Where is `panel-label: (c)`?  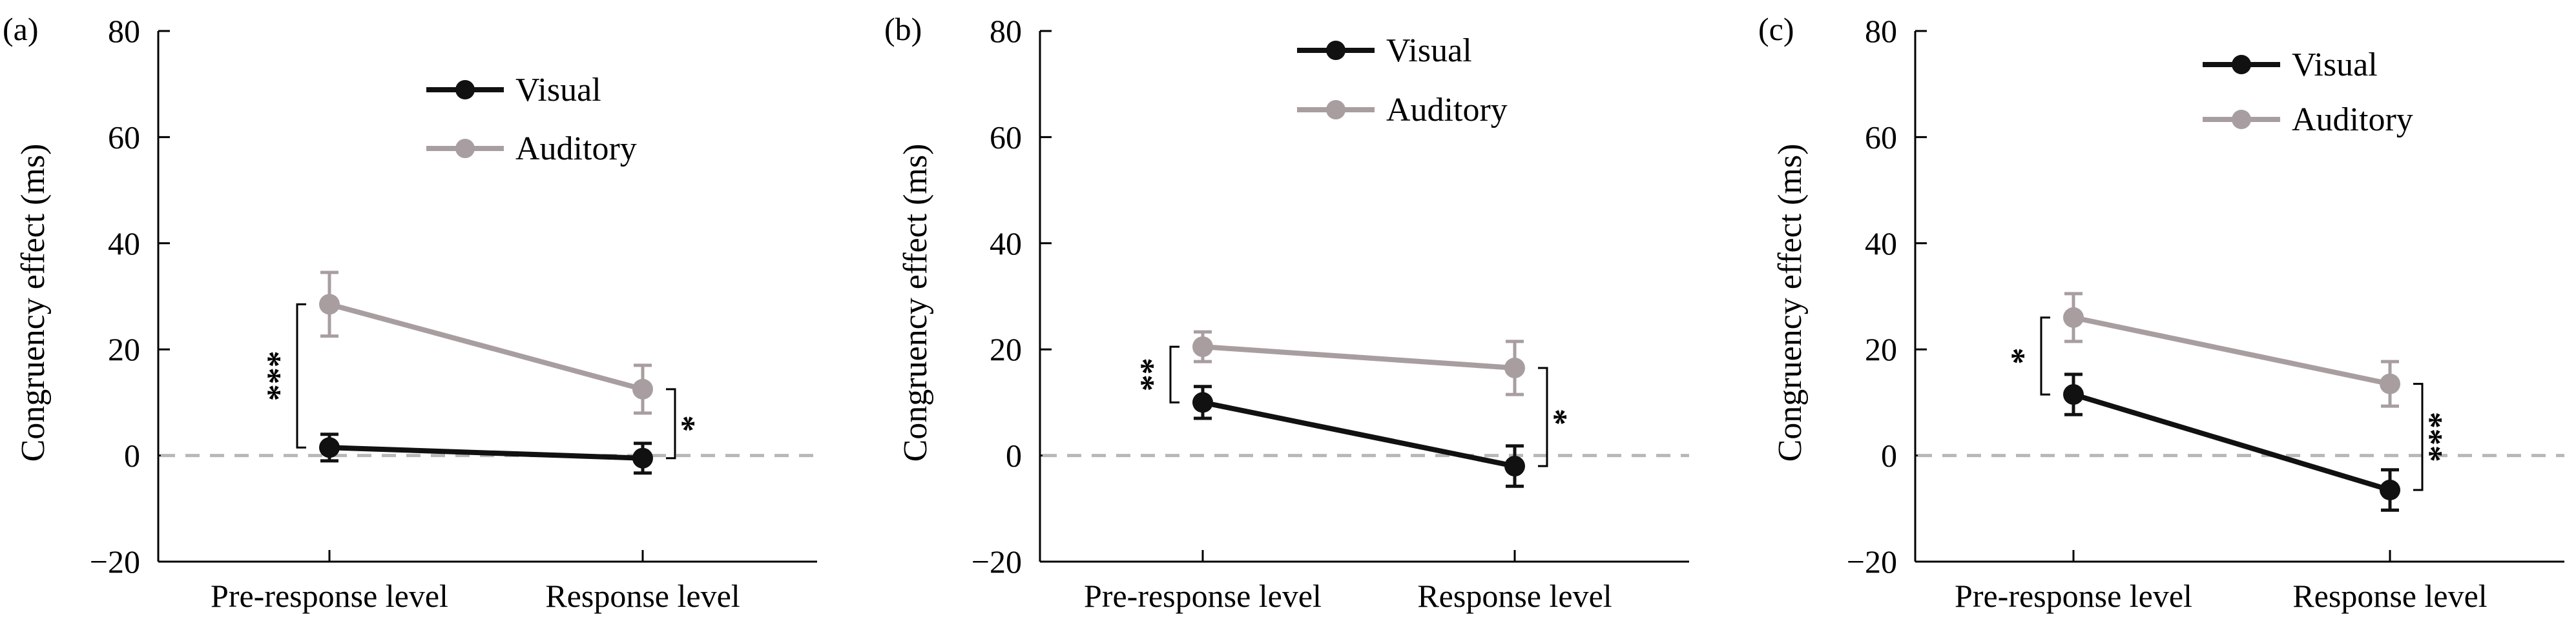
panel-label: (c) is located at coordinates (1776, 29).